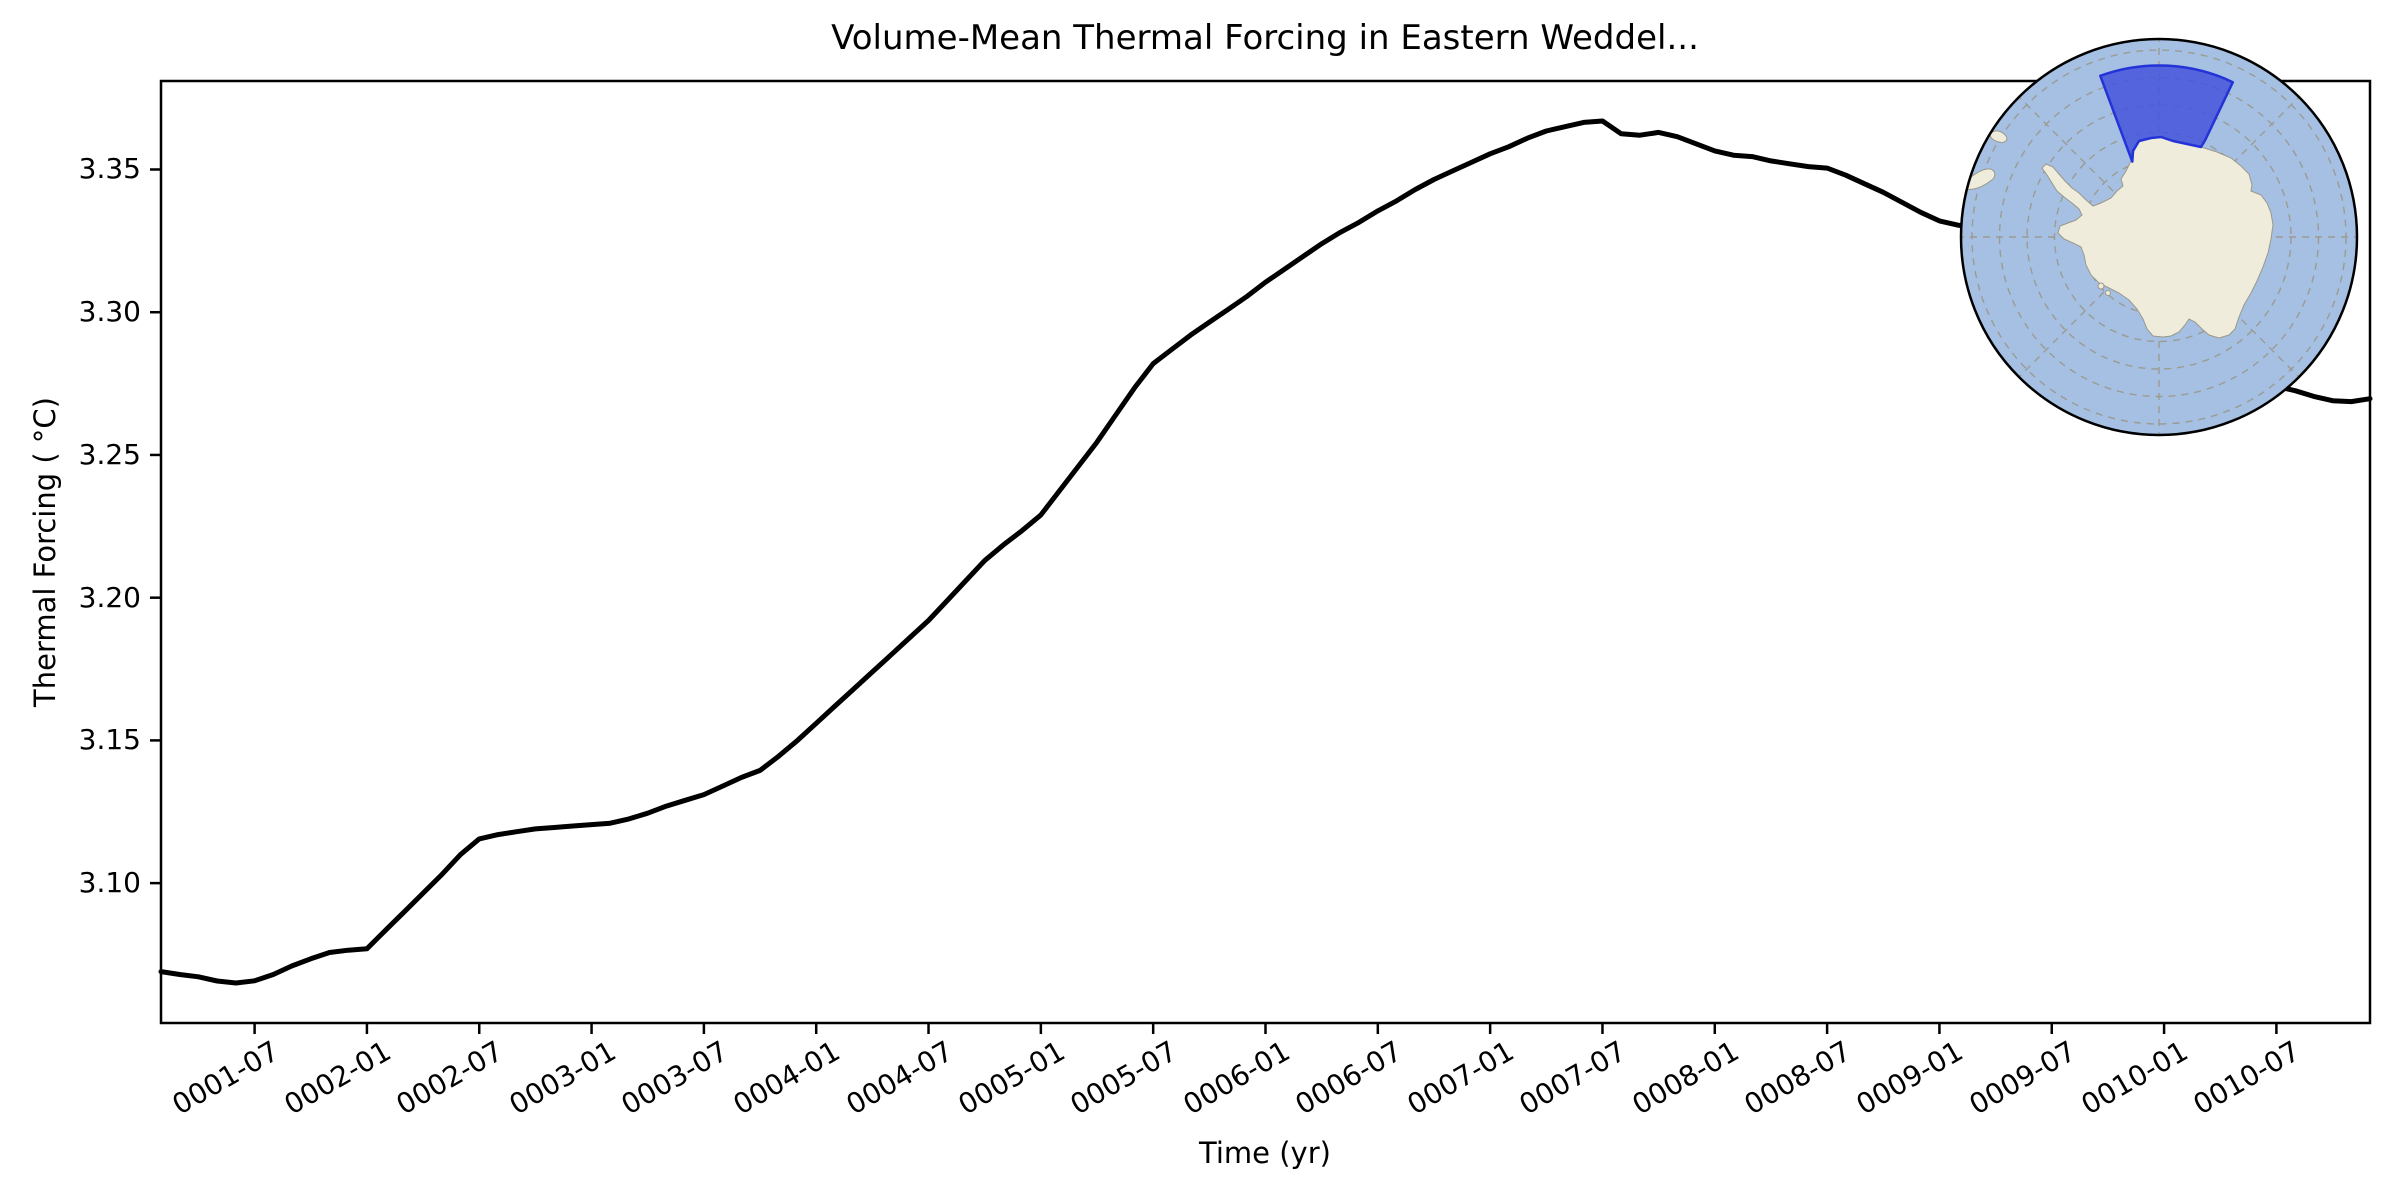 The width and height of the screenshot is (2400, 1200). What do you see at coordinates (109, 312) in the screenshot?
I see `y-tick-label: 3.30` at bounding box center [109, 312].